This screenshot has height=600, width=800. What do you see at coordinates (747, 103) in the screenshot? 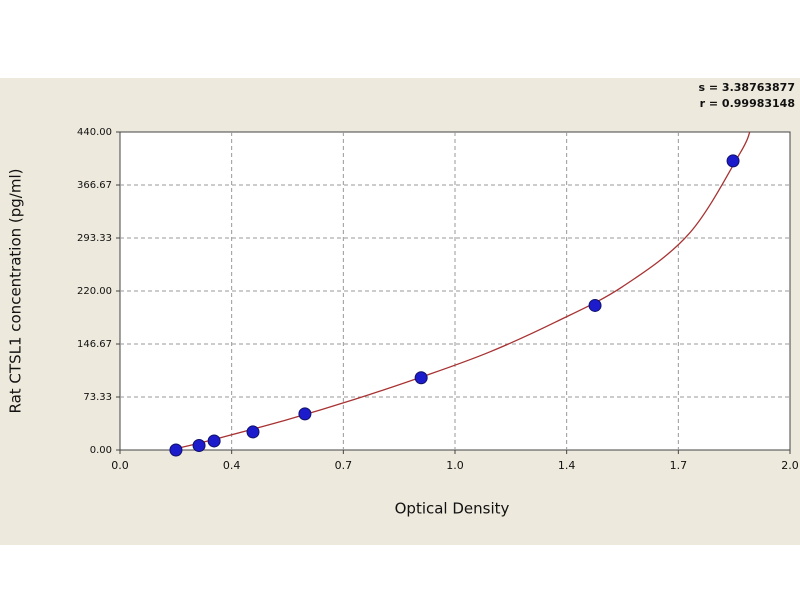
I see `annotation: r = 0.99983148` at bounding box center [747, 103].